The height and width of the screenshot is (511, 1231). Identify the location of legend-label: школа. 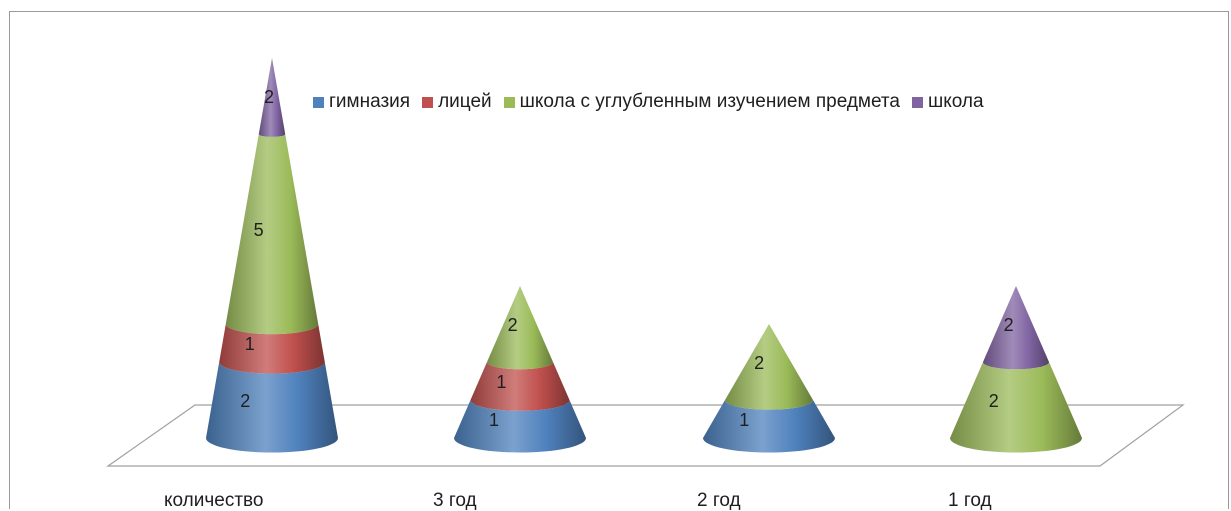
(955, 101).